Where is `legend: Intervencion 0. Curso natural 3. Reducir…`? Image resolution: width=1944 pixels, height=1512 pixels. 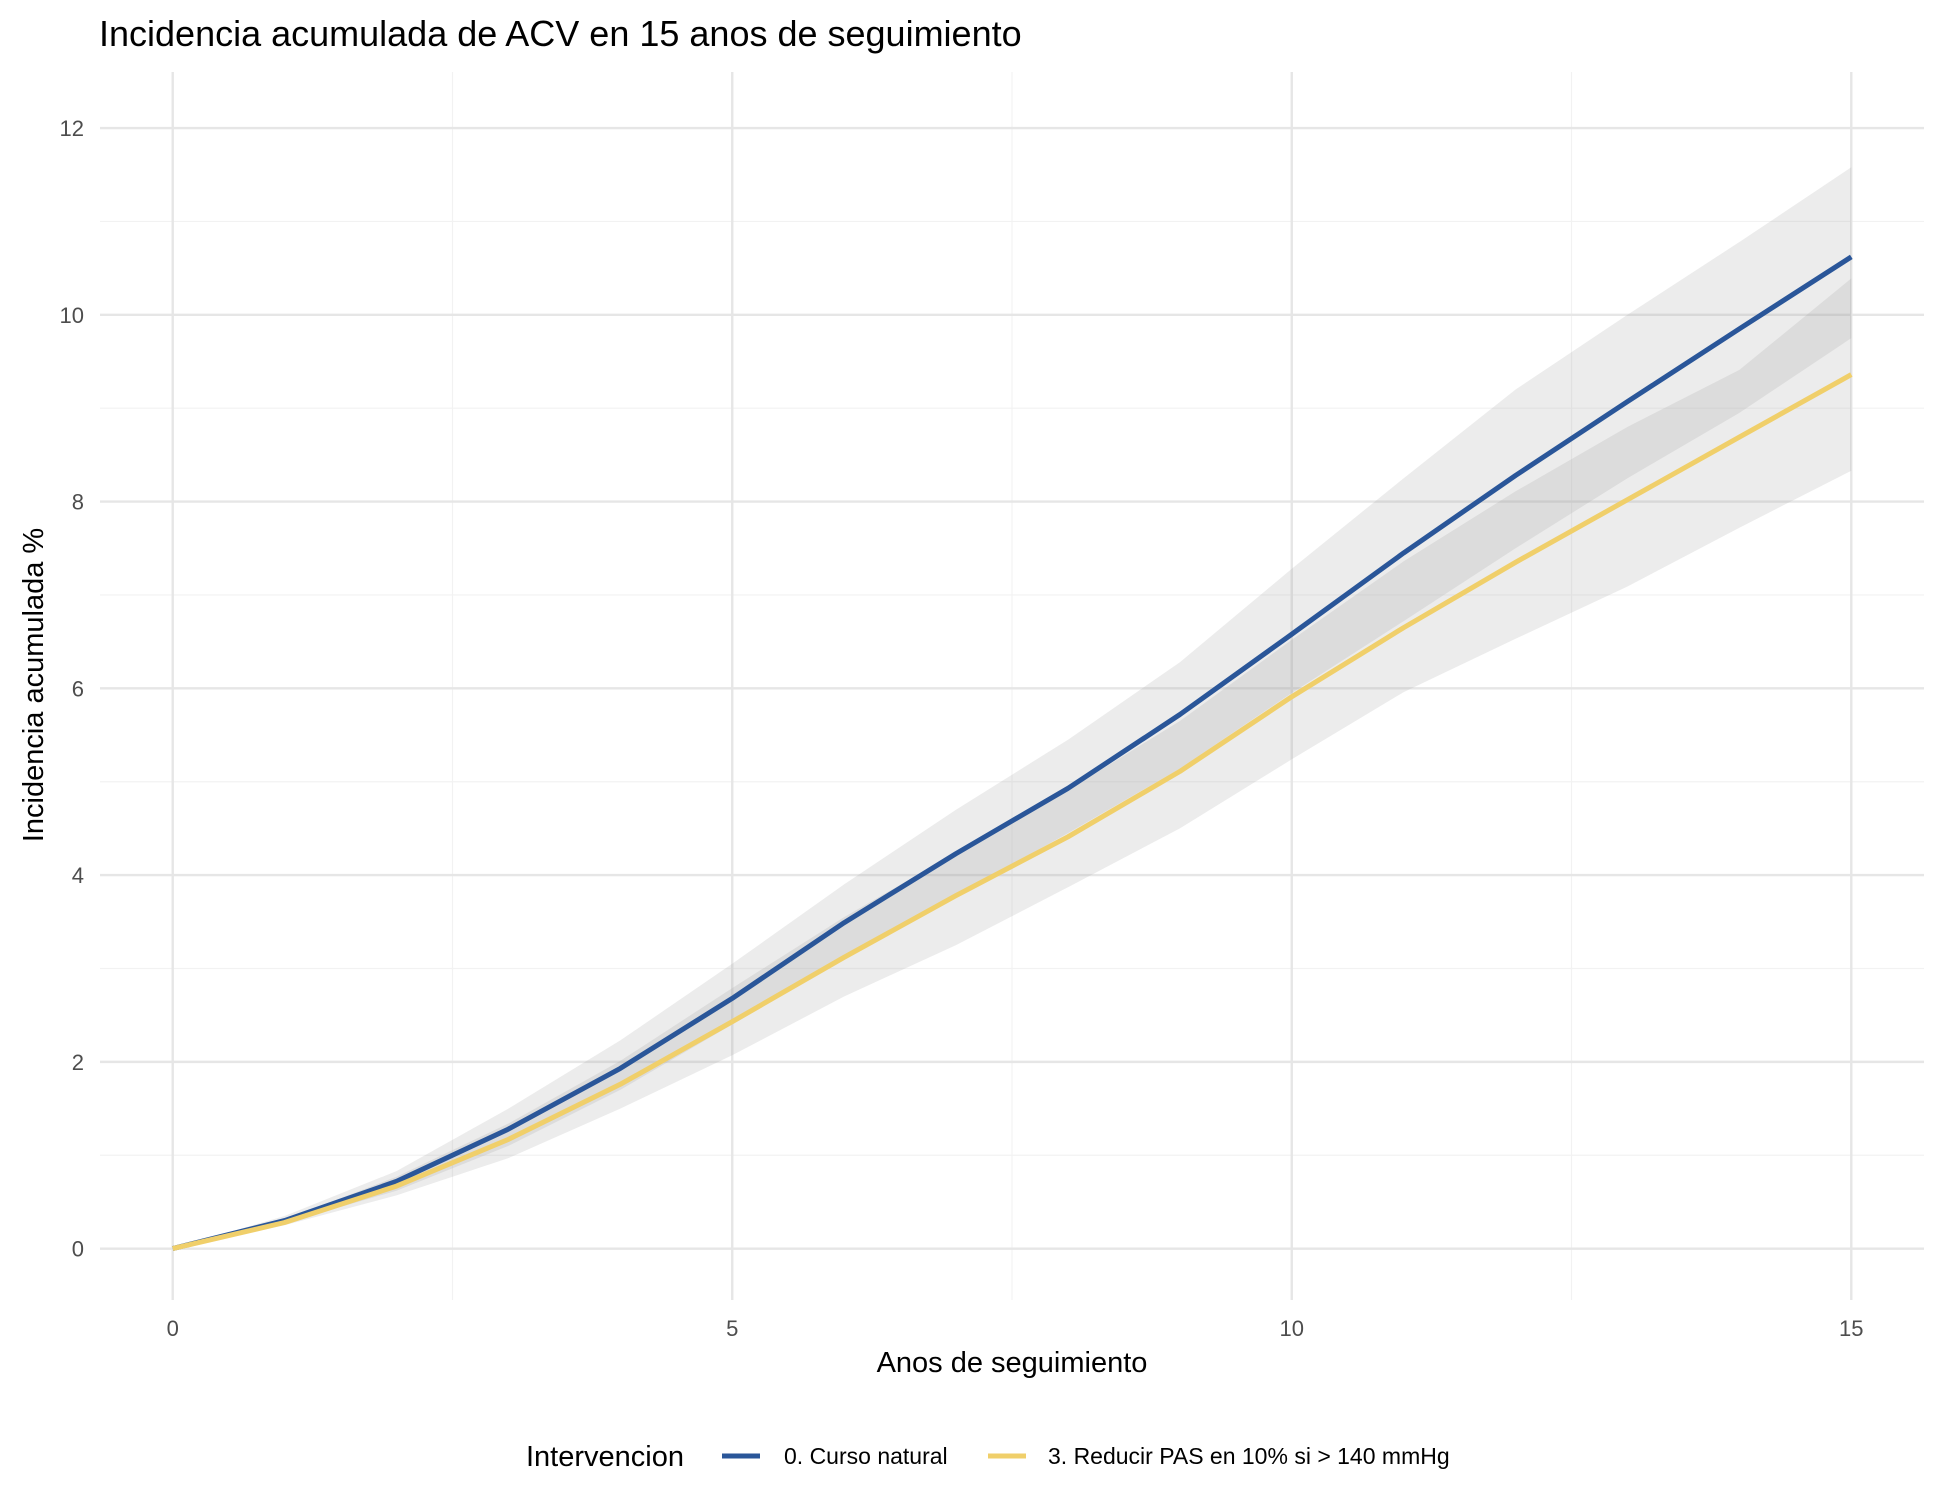 legend: Intervencion 0. Curso natural 3. Reducir… is located at coordinates (988, 1457).